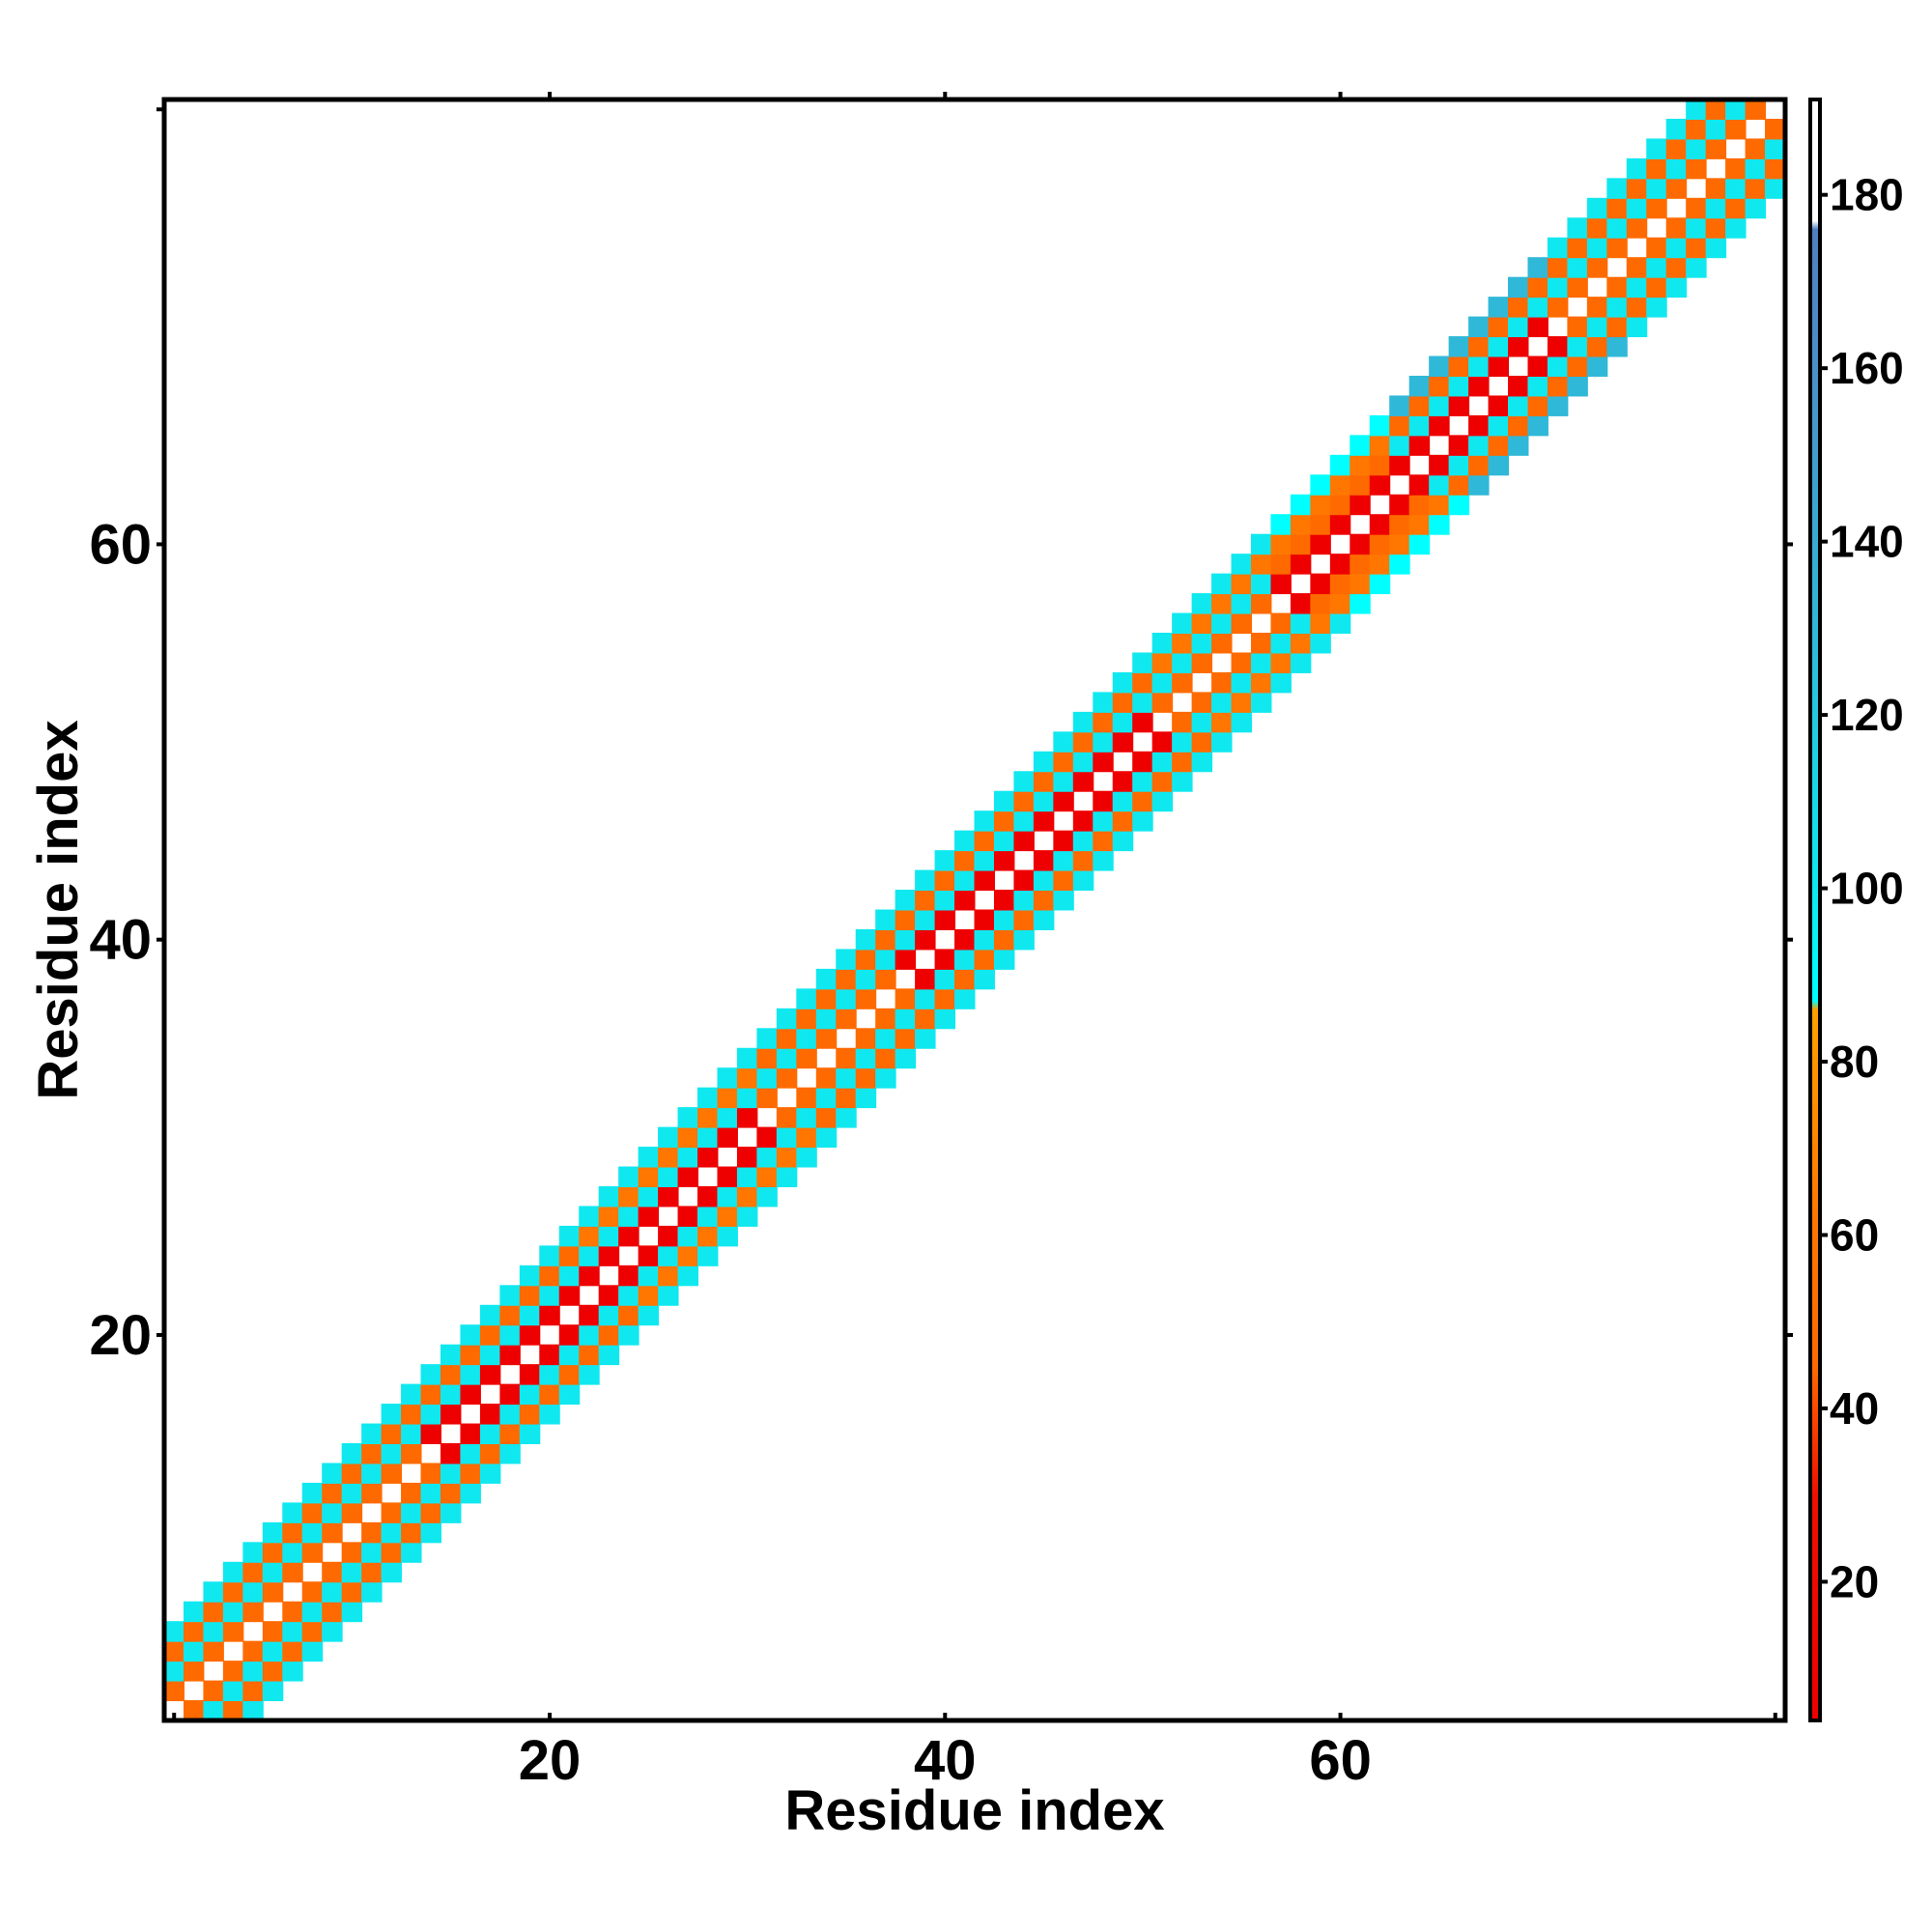 The width and height of the screenshot is (1932, 1932). What do you see at coordinates (1854, 1581) in the screenshot?
I see `colorbar-tick-label: 20` at bounding box center [1854, 1581].